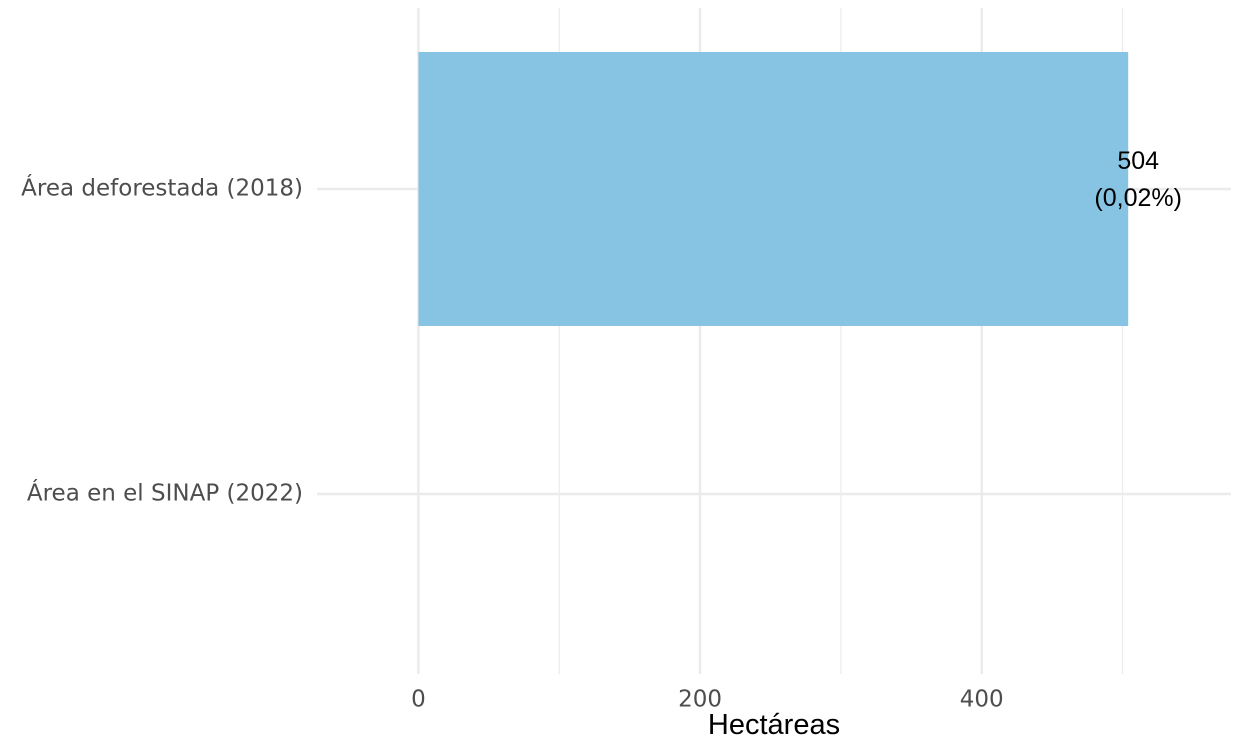 Image resolution: width=1235 pixels, height=742 pixels. I want to click on x-axis-title: Hectáreas, so click(774, 725).